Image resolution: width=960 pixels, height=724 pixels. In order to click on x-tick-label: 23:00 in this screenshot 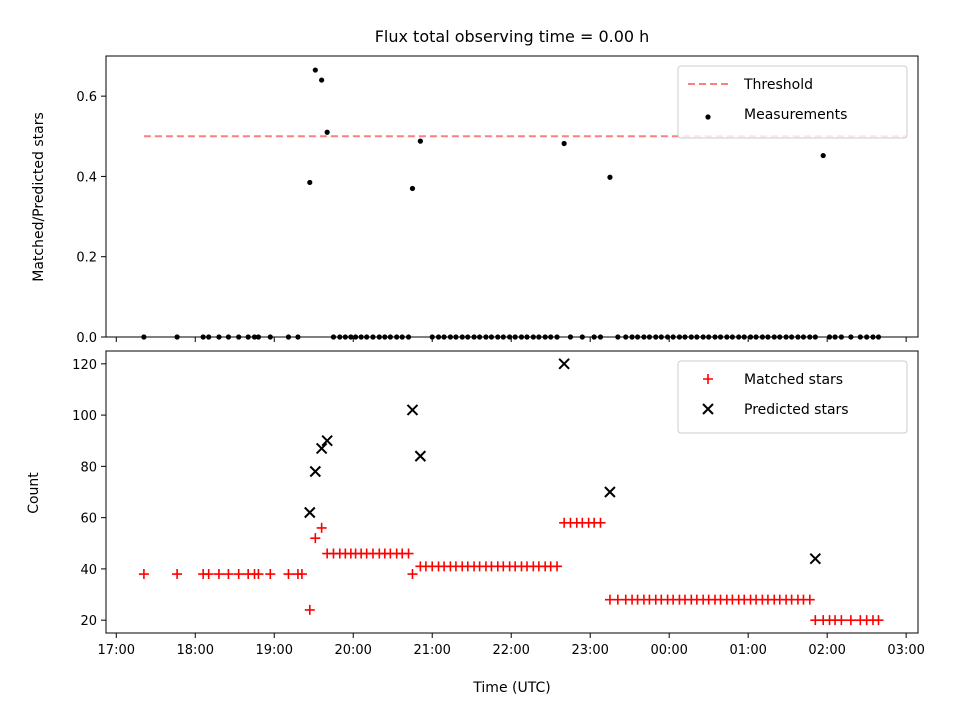, I will do `click(589, 650)`.